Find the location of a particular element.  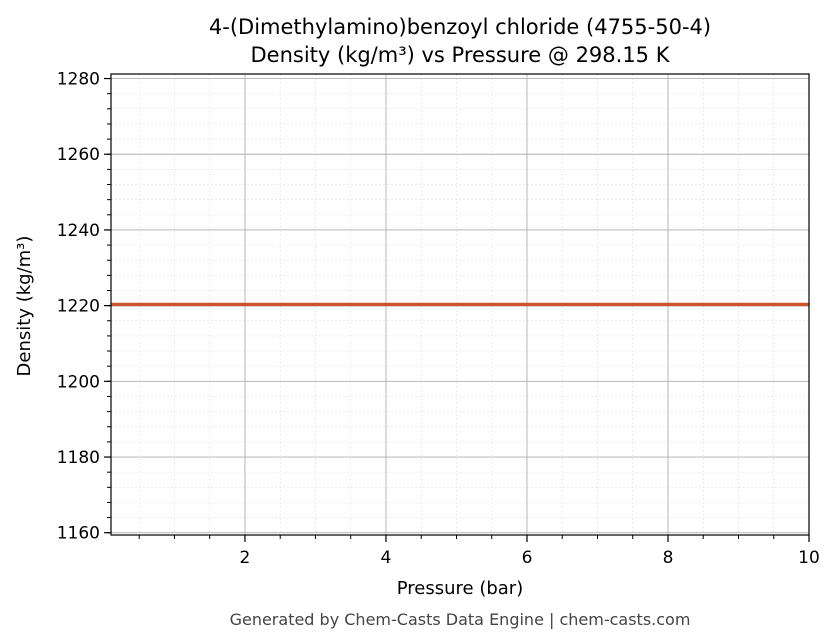

y-axis-label: Density (kg/m³) is located at coordinates (24, 306).